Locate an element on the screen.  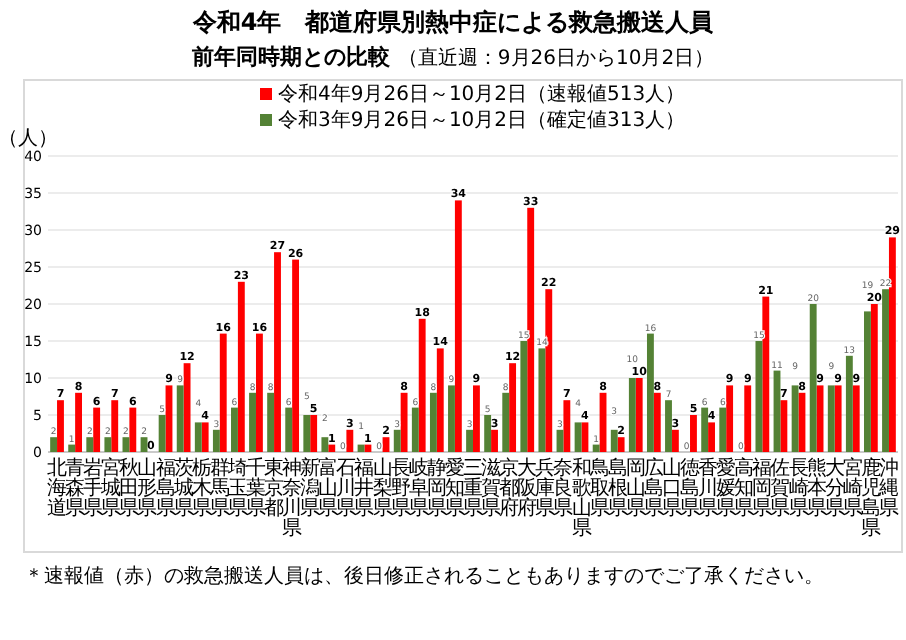
x-tick-label: 岐阜県 is located at coordinates (418, 488).